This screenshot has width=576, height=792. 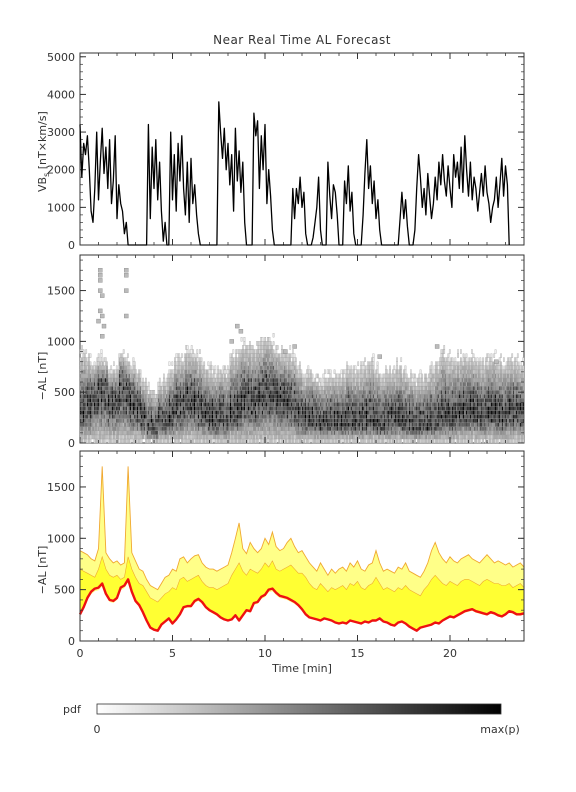 What do you see at coordinates (42, 142) in the screenshot?
I see `vbs-ylabel-rest: [nT×km/s]` at bounding box center [42, 142].